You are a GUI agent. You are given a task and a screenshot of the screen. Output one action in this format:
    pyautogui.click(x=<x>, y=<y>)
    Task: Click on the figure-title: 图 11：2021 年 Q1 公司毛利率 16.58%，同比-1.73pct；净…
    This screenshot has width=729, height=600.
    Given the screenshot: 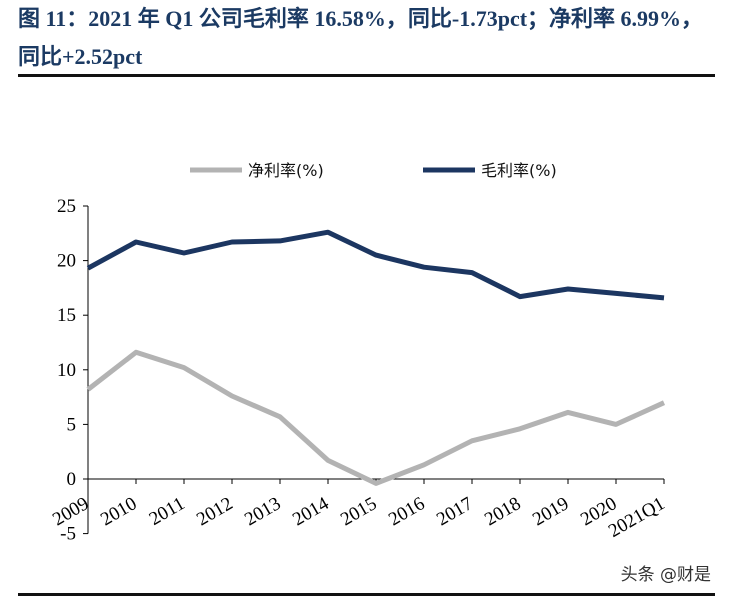 What is the action you would take?
    pyautogui.click(x=361, y=37)
    